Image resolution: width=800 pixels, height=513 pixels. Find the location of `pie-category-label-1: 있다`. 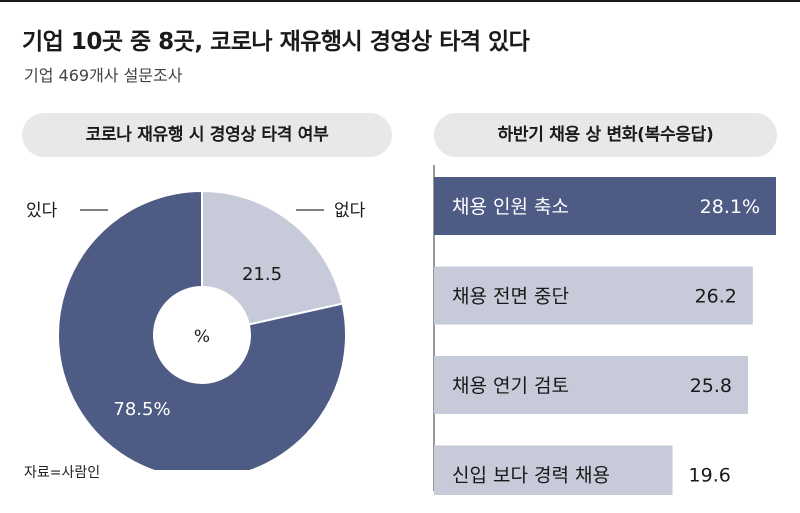

pie-category-label-1: 있다 is located at coordinates (42, 211).